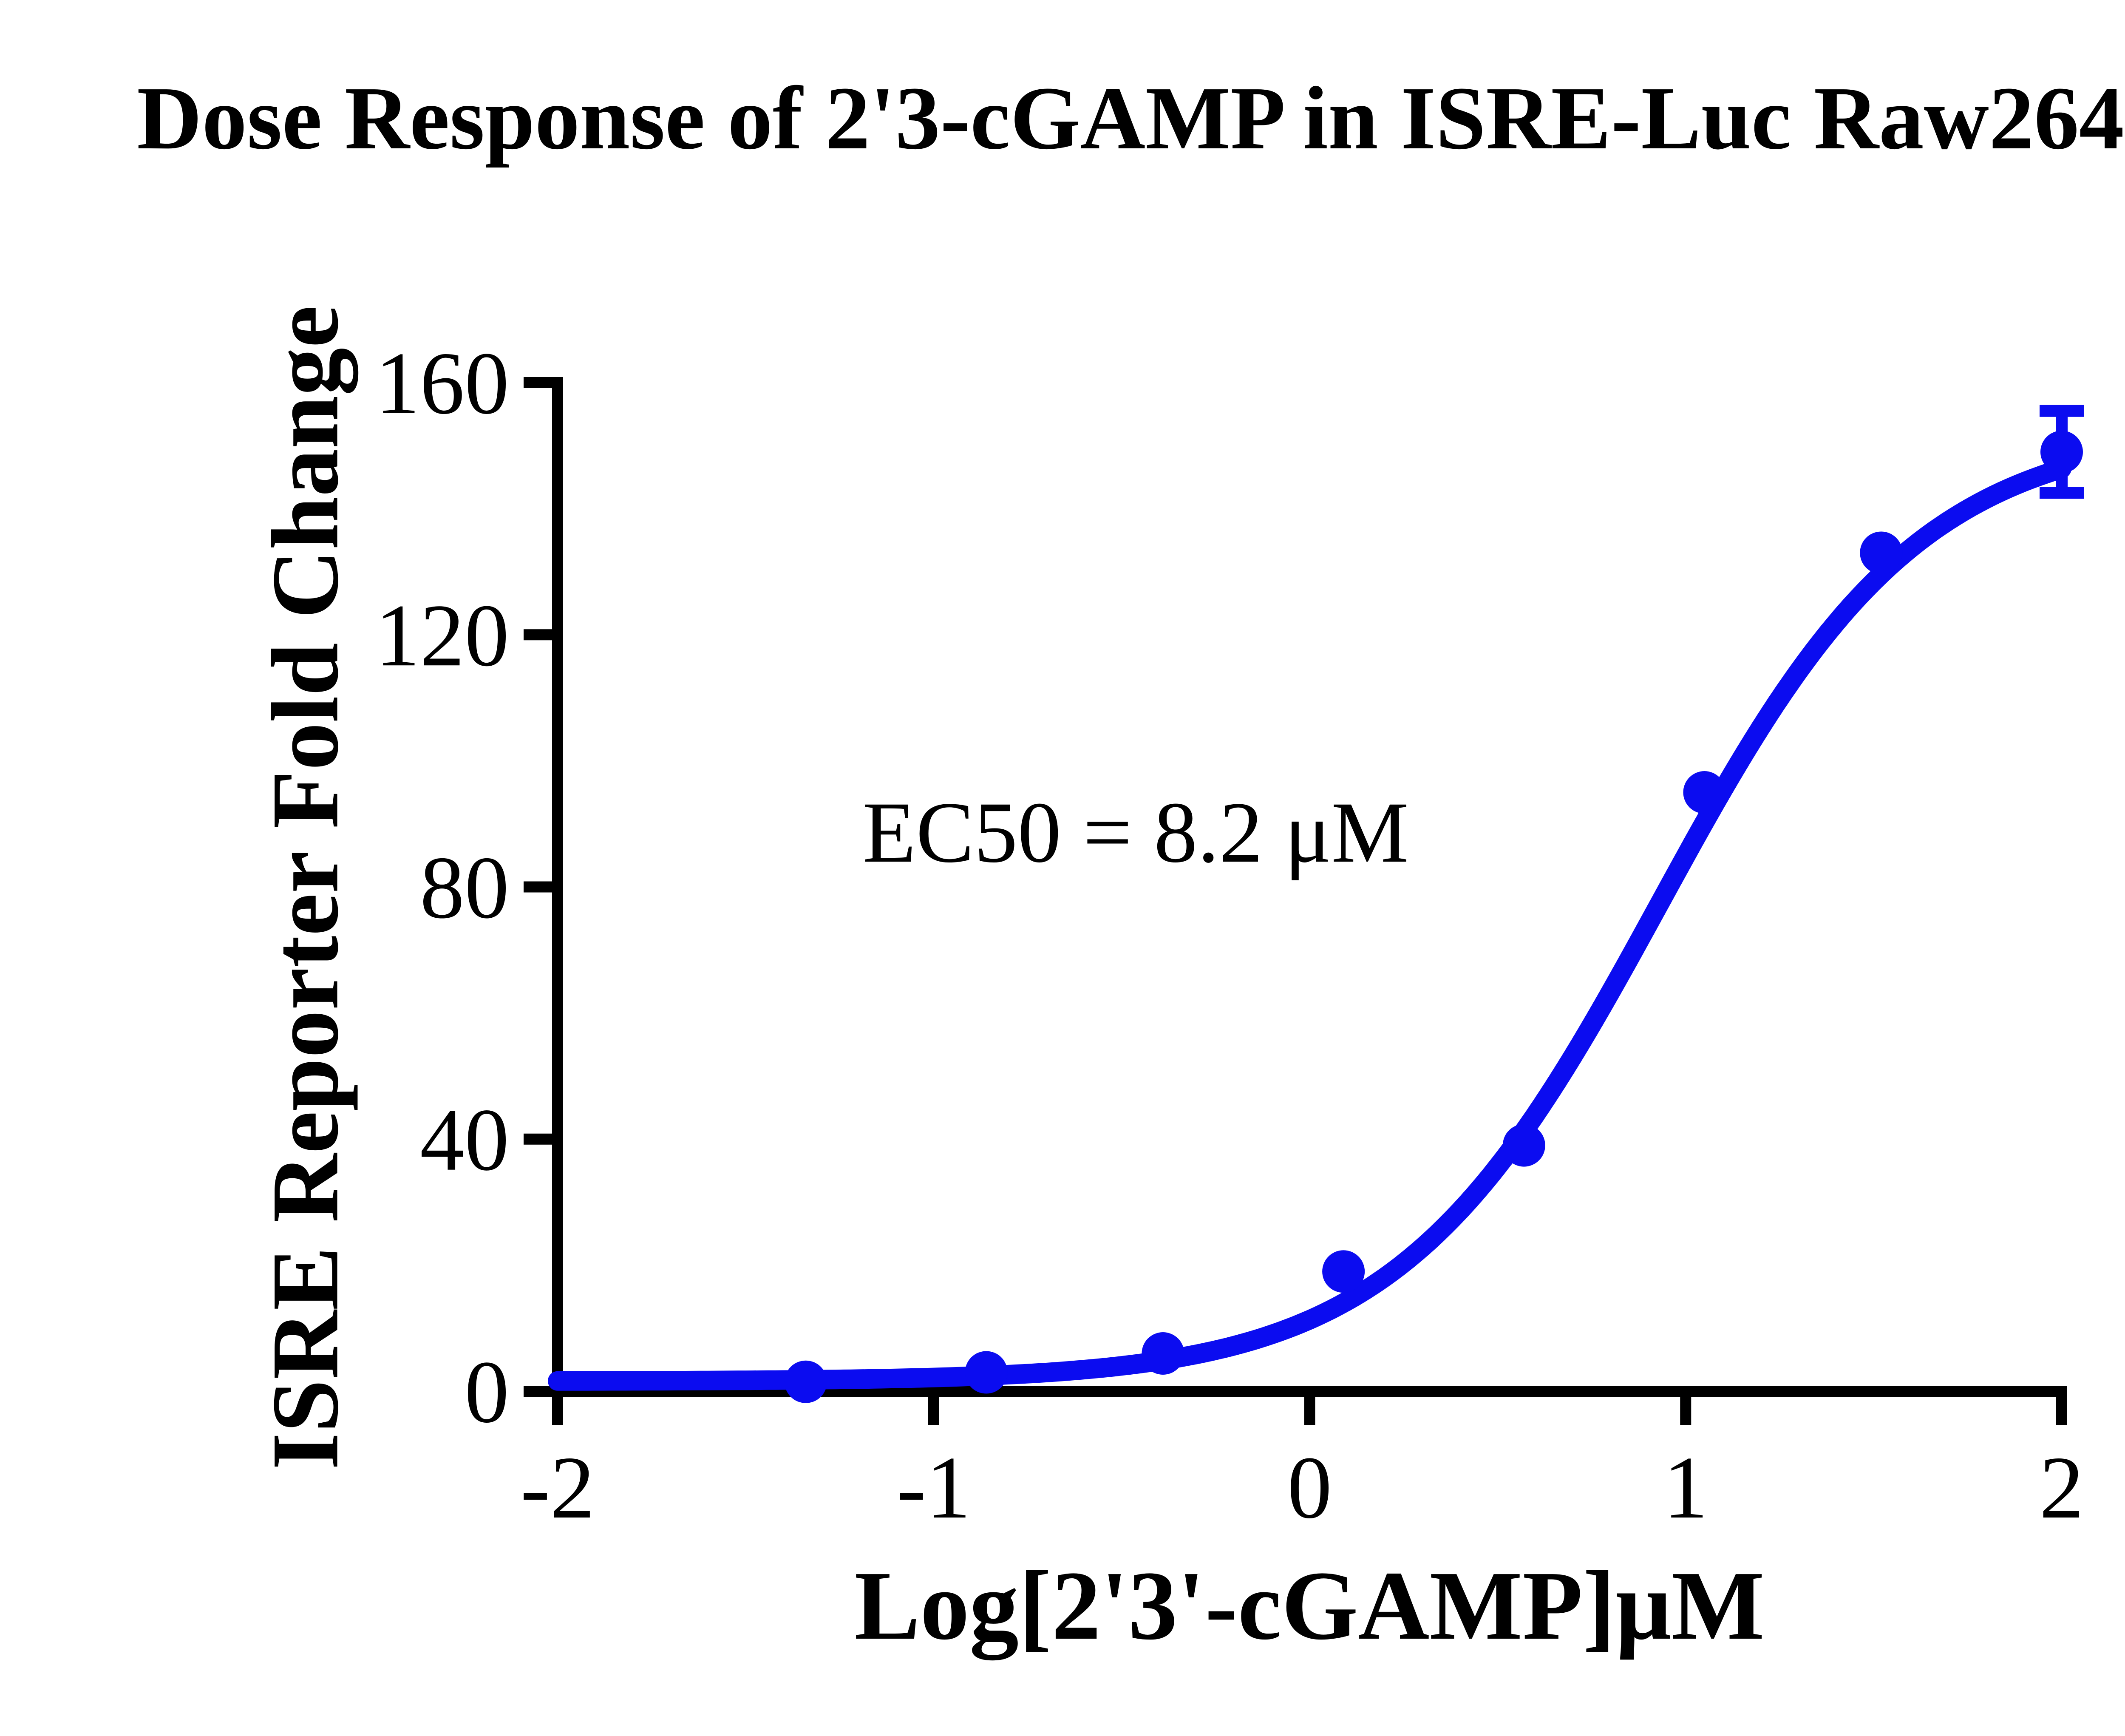 The height and width of the screenshot is (1736, 2125). Describe the element at coordinates (2062, 1488) in the screenshot. I see `x-tick-label: 2` at that location.